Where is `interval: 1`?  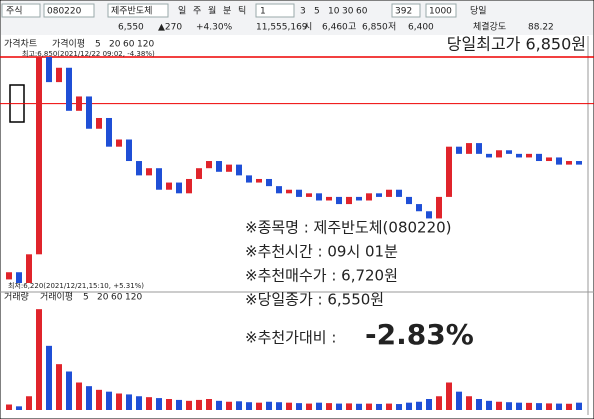
interval: 1 is located at coordinates (263, 12).